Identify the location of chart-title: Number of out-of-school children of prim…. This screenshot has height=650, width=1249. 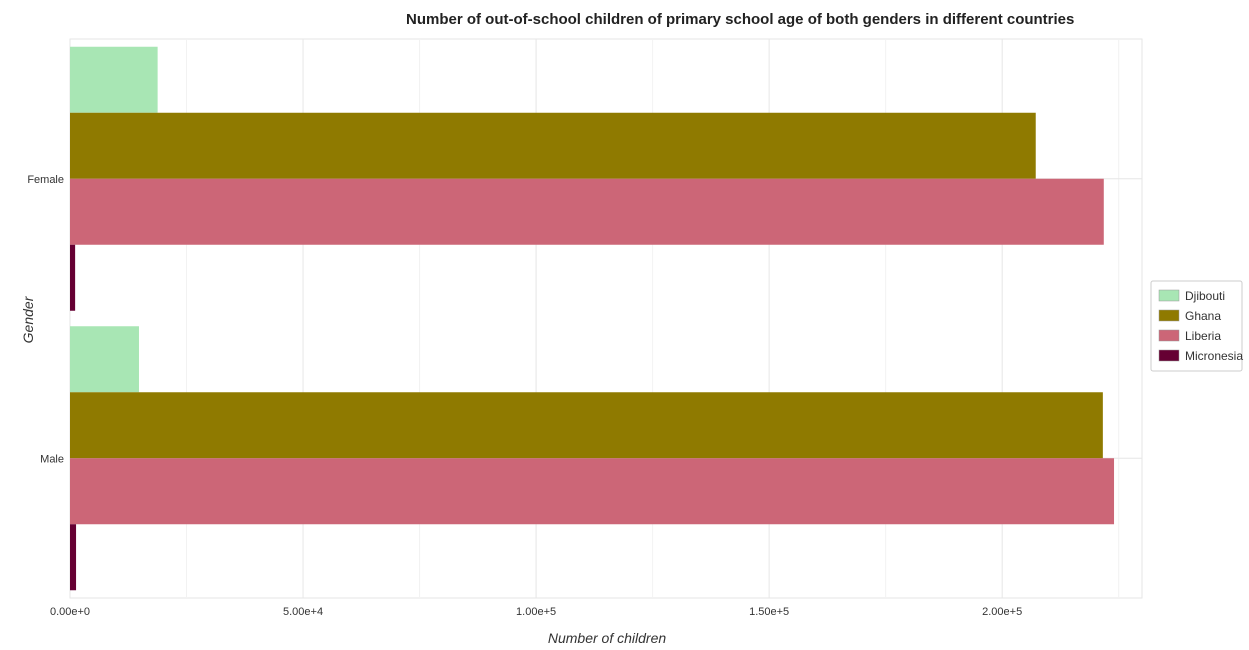
(740, 19).